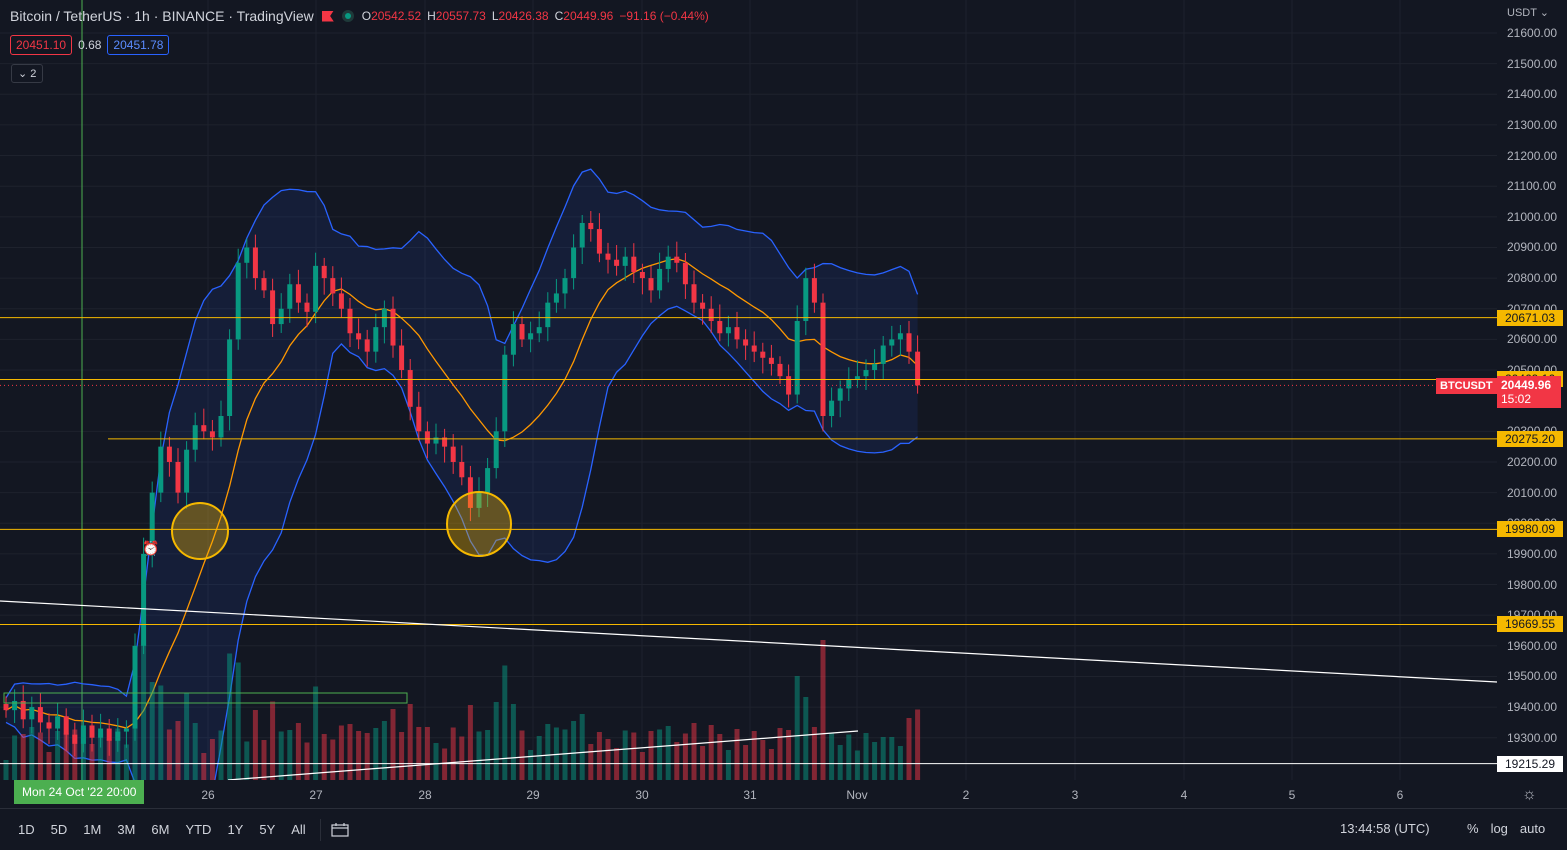 Image resolution: width=1567 pixels, height=850 pixels. What do you see at coordinates (1292, 795) in the screenshot?
I see `time-tick: 5` at bounding box center [1292, 795].